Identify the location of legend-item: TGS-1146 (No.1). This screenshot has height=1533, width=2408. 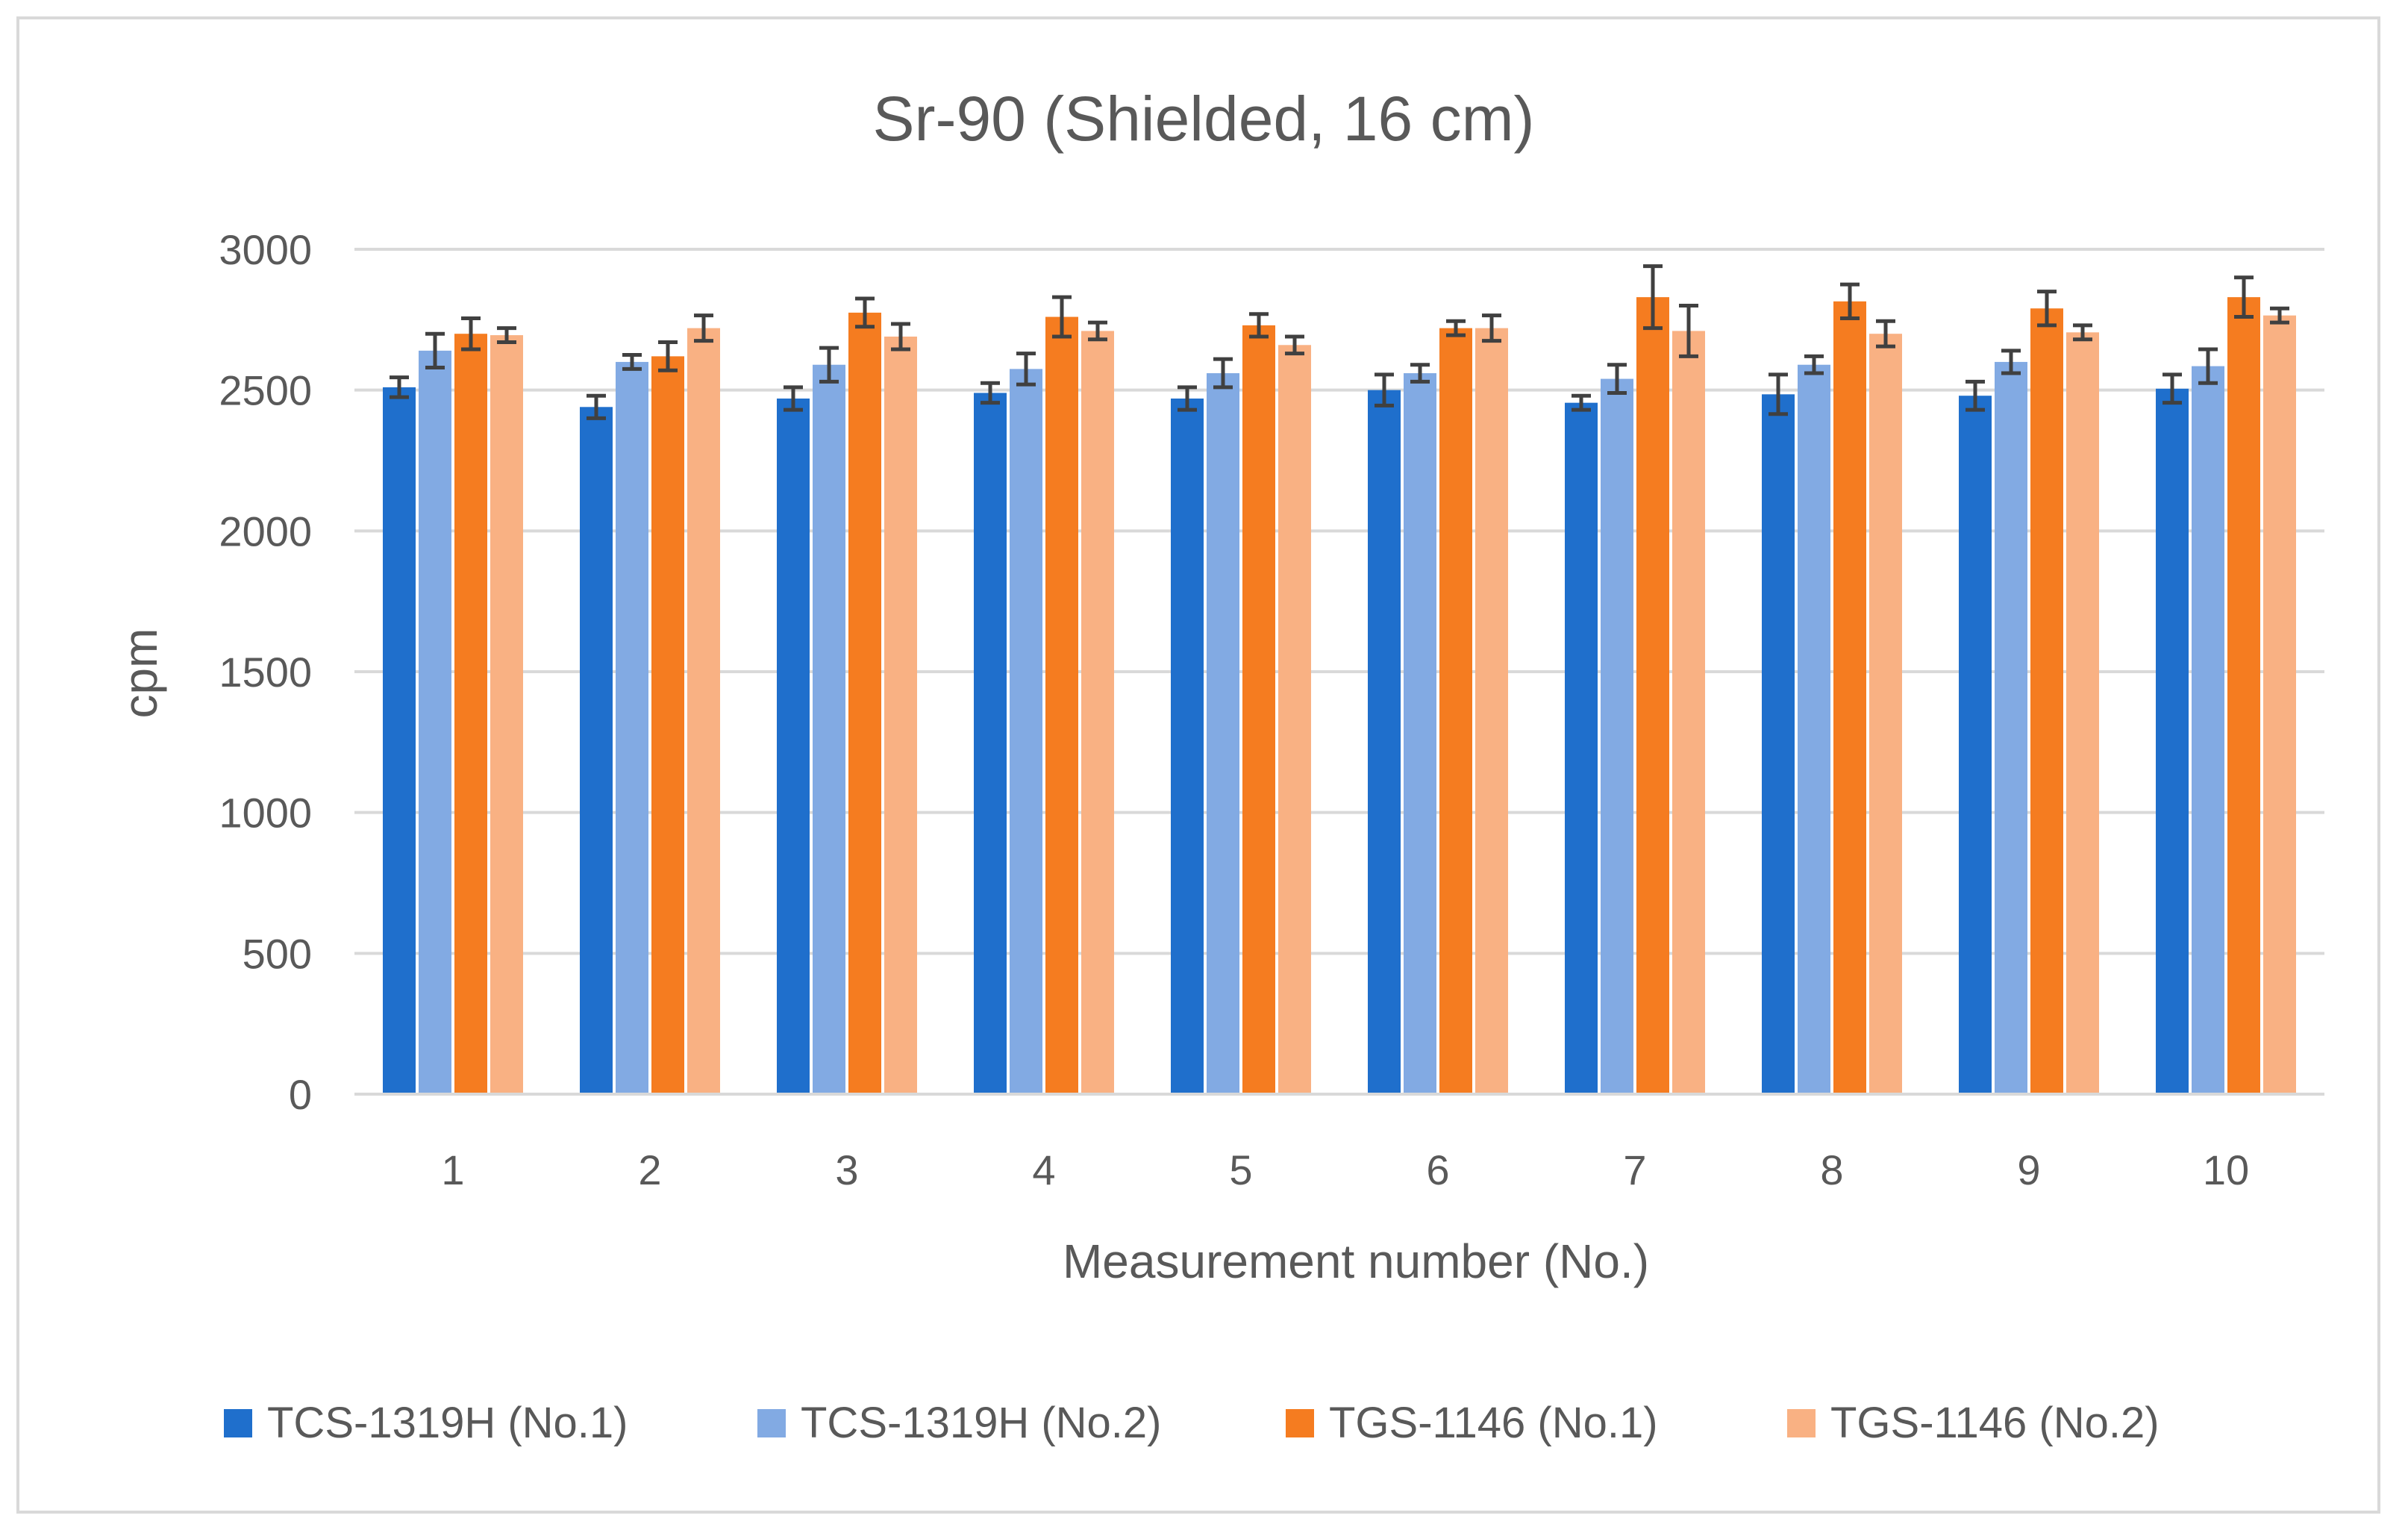
(1472, 1423).